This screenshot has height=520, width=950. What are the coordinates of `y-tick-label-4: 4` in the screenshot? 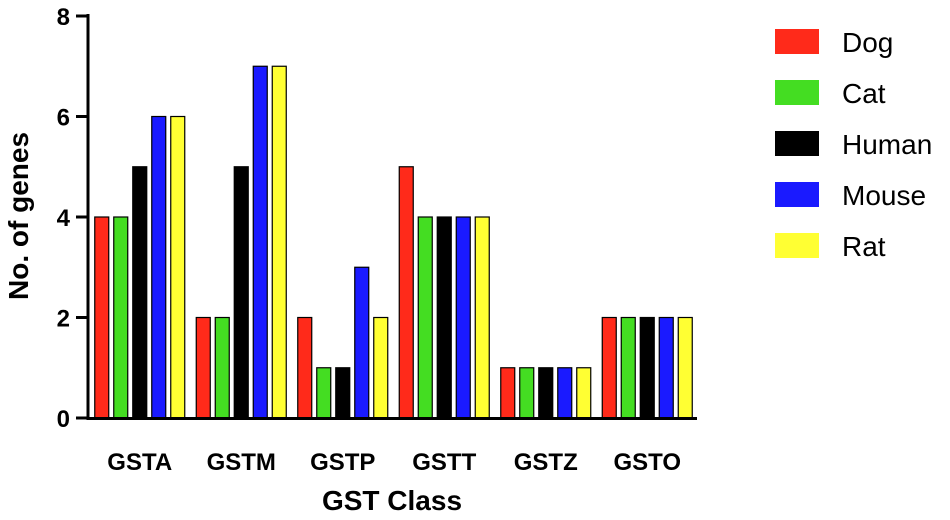 It's located at (64, 218).